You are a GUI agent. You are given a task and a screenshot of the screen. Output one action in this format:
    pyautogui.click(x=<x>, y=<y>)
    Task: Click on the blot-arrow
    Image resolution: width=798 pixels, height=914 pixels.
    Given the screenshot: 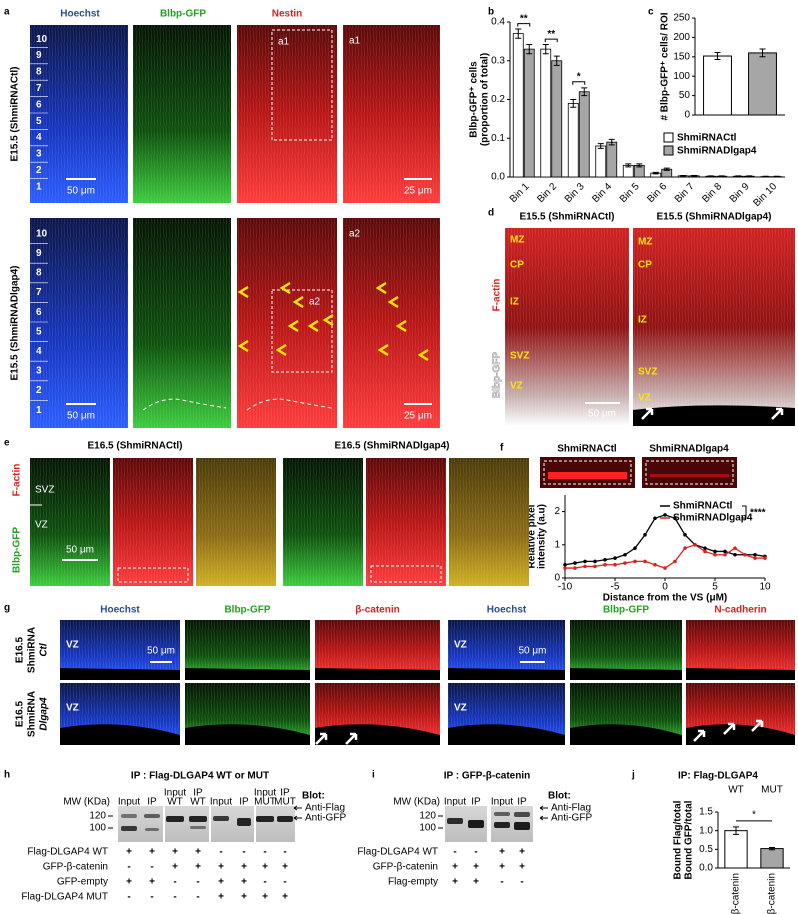 What is the action you would take?
    pyautogui.click(x=297, y=818)
    